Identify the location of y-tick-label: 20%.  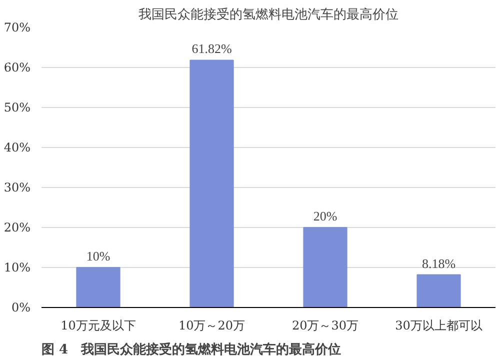
(17, 227).